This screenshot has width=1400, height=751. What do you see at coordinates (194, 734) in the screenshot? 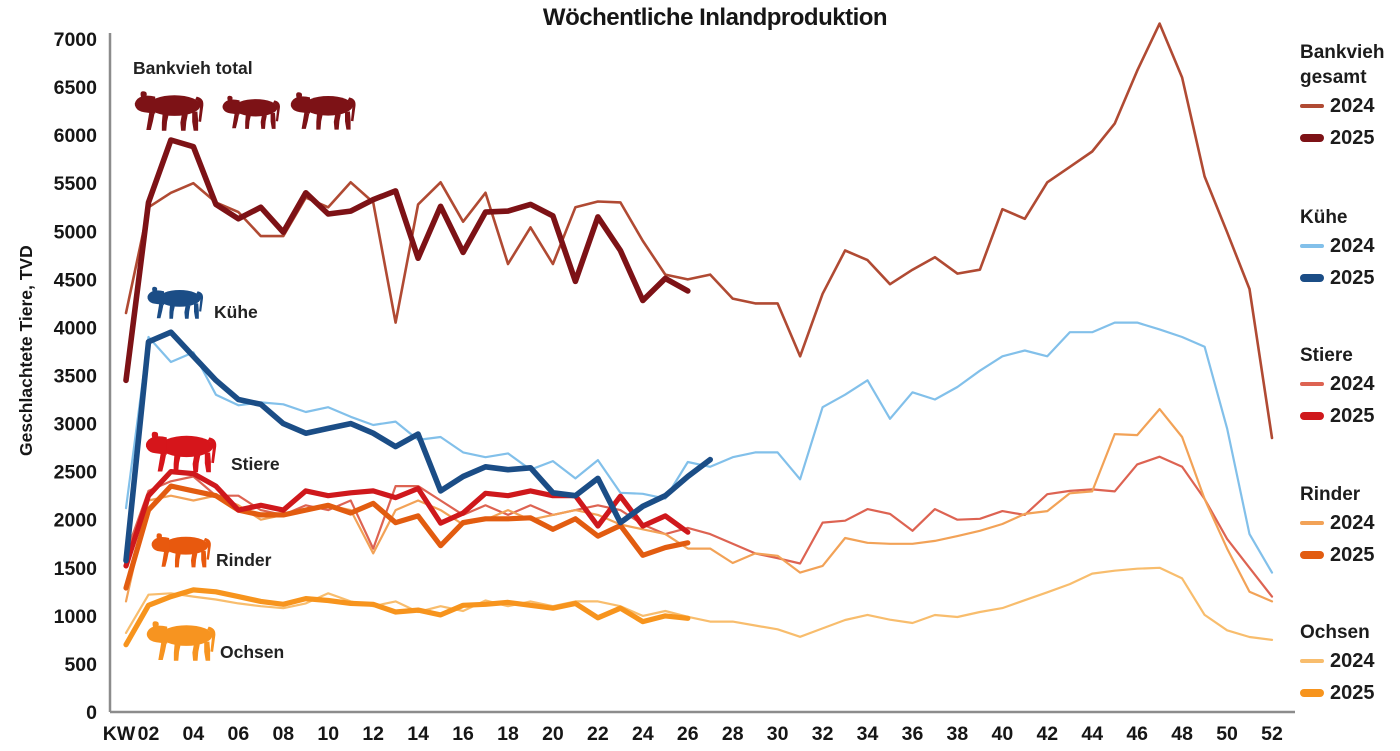
I see `x-tick-label: 04` at bounding box center [194, 734].